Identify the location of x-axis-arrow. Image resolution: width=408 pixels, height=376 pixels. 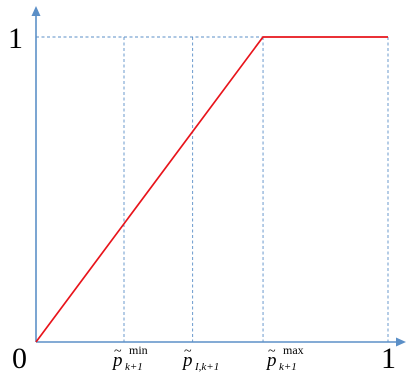
(401, 342).